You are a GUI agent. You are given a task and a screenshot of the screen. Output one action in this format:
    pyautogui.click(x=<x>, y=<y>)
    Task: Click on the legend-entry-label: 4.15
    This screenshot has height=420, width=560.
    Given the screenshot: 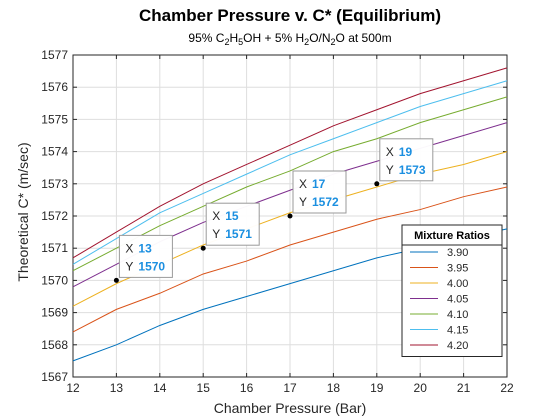 What is the action you would take?
    pyautogui.click(x=457, y=331)
    